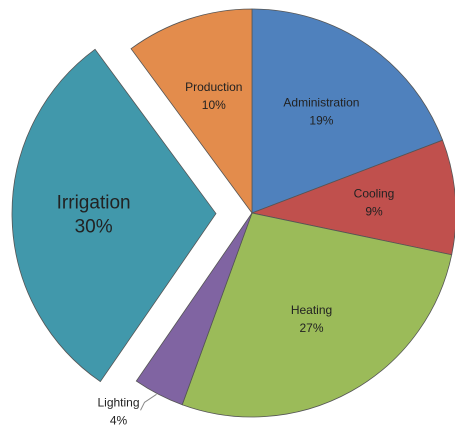 Image resolution: width=455 pixels, height=441 pixels. I want to click on value-label: 9%, so click(374, 211).